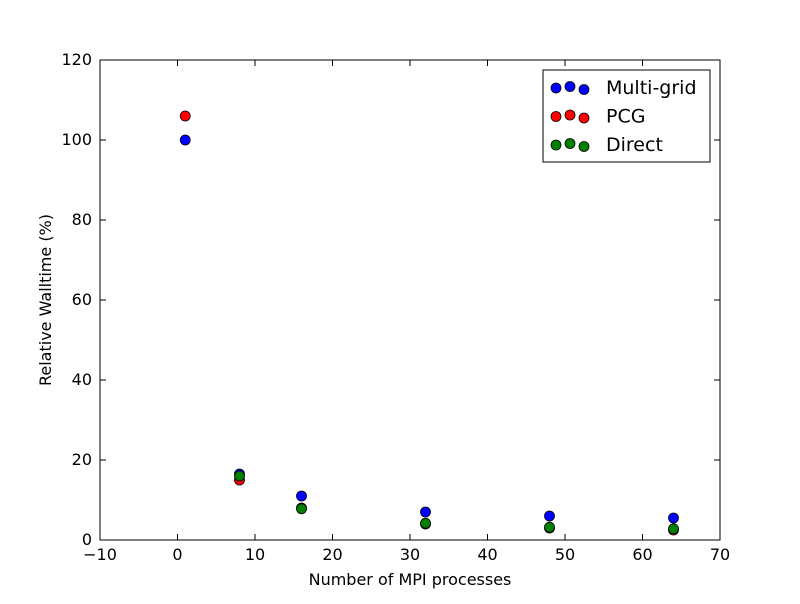 The width and height of the screenshot is (800, 604). I want to click on x-tick-label: 10, so click(255, 554).